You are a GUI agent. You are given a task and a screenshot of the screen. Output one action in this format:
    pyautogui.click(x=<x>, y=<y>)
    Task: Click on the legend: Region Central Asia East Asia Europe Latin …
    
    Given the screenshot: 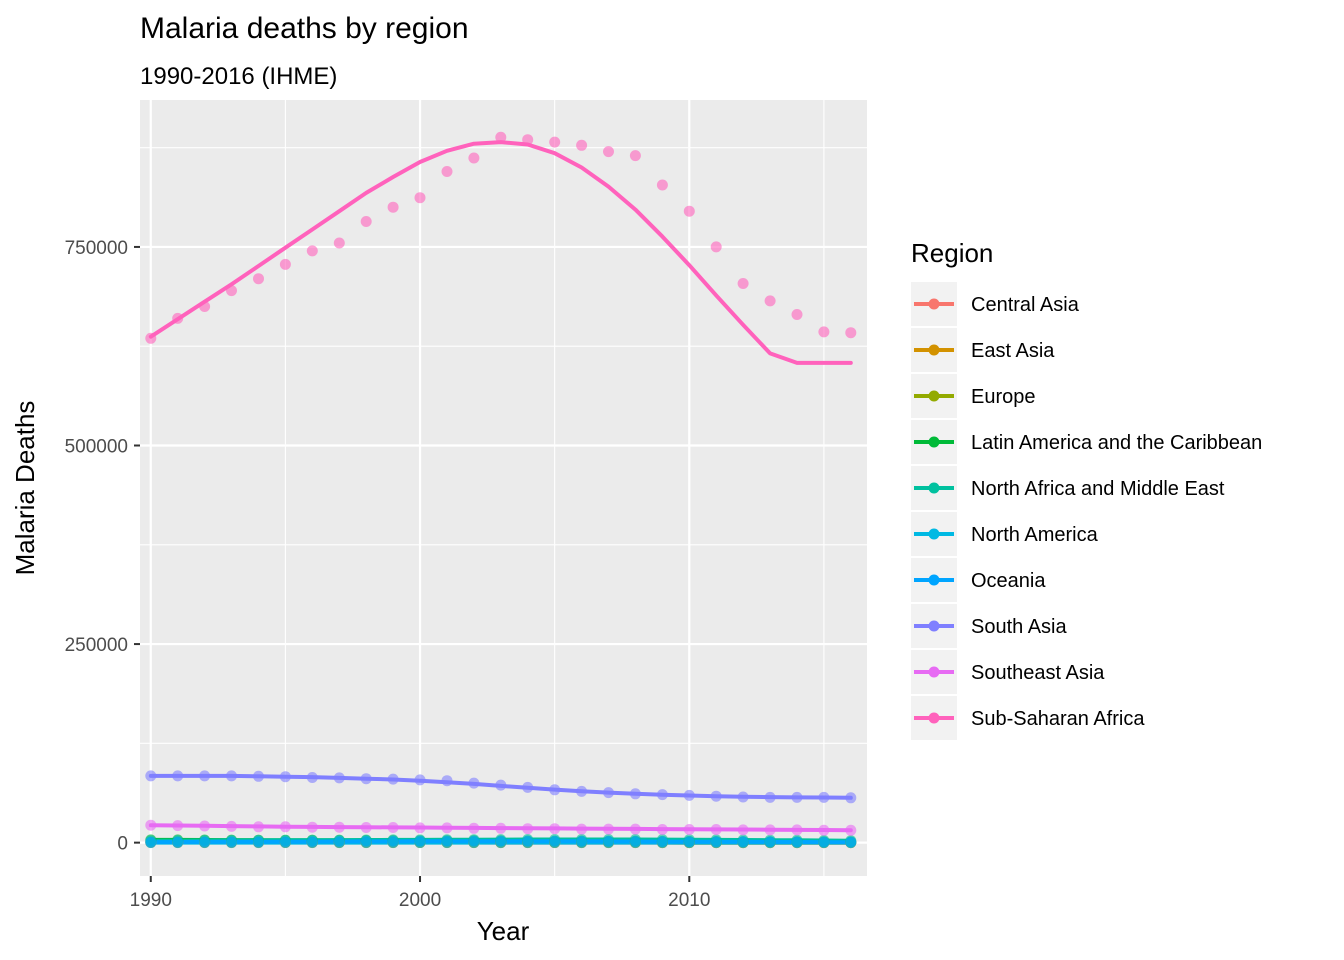 What is the action you would take?
    pyautogui.click(x=1086, y=489)
    